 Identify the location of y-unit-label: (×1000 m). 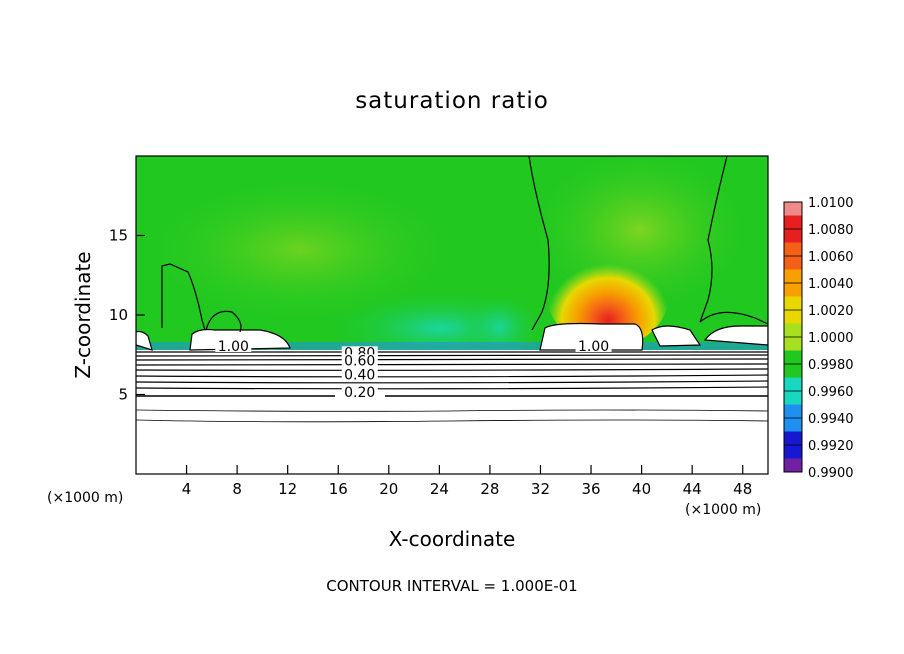
(85, 498).